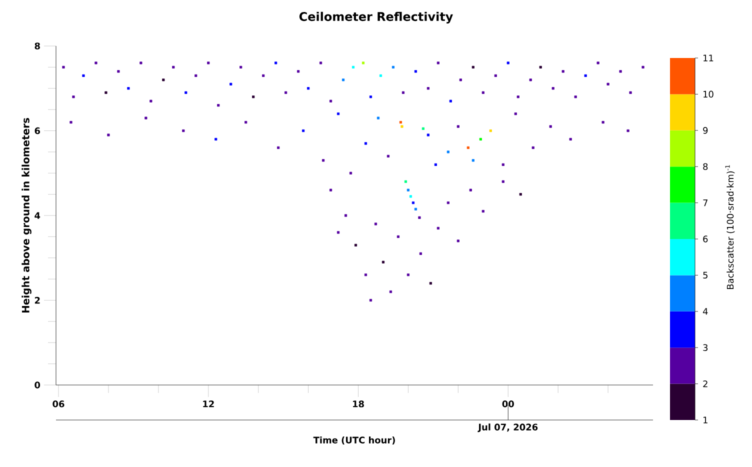 This screenshot has width=752, height=467. Describe the element at coordinates (508, 404) in the screenshot. I see `x-tick-label: 00` at that location.